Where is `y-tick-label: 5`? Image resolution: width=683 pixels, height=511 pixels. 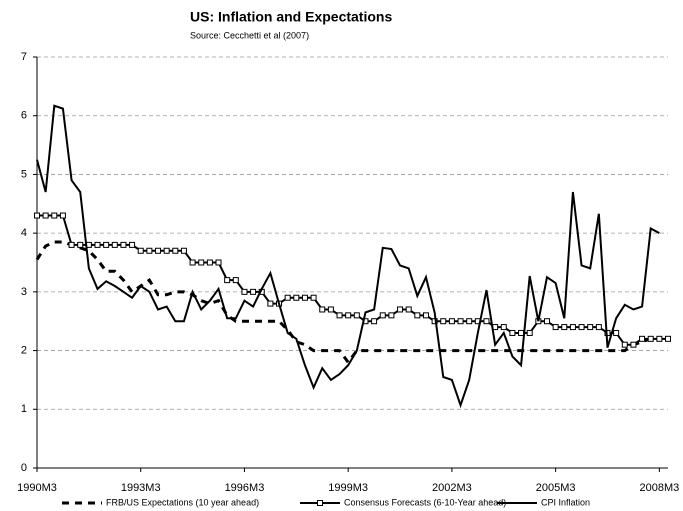 y-tick-label: 5 is located at coordinates (24, 174).